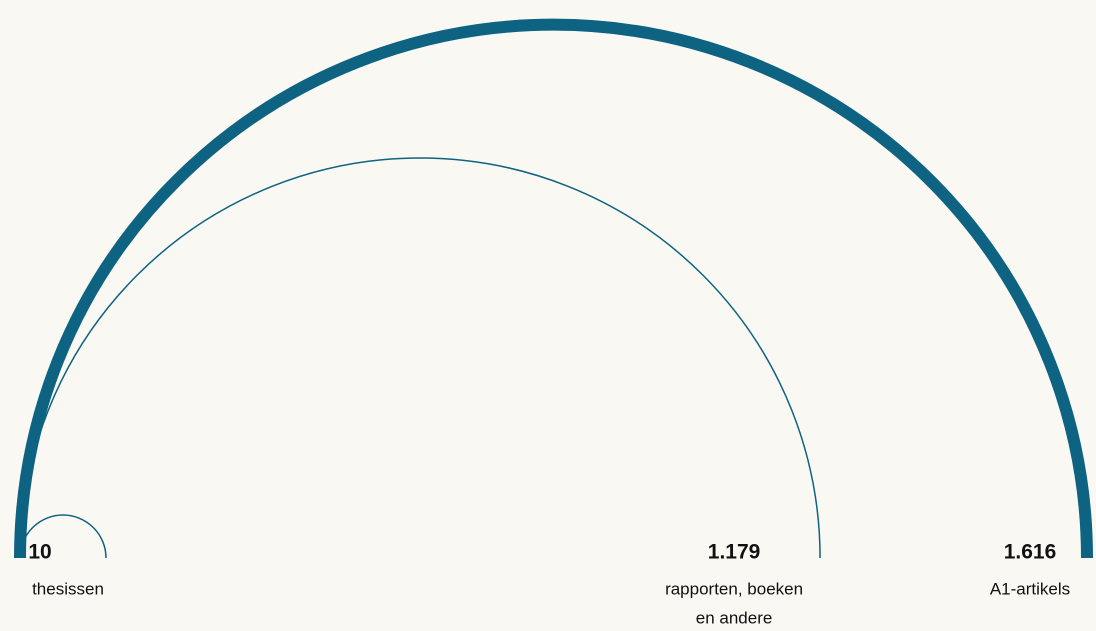 Image resolution: width=1096 pixels, height=631 pixels. I want to click on category-label: thesissen, so click(68, 588).